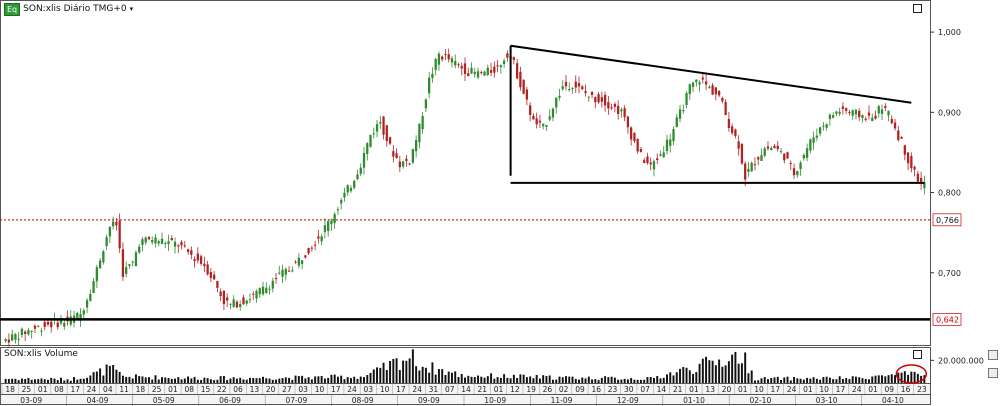  What do you see at coordinates (922, 389) in the screenshot?
I see `x-tick-day: 23` at bounding box center [922, 389].